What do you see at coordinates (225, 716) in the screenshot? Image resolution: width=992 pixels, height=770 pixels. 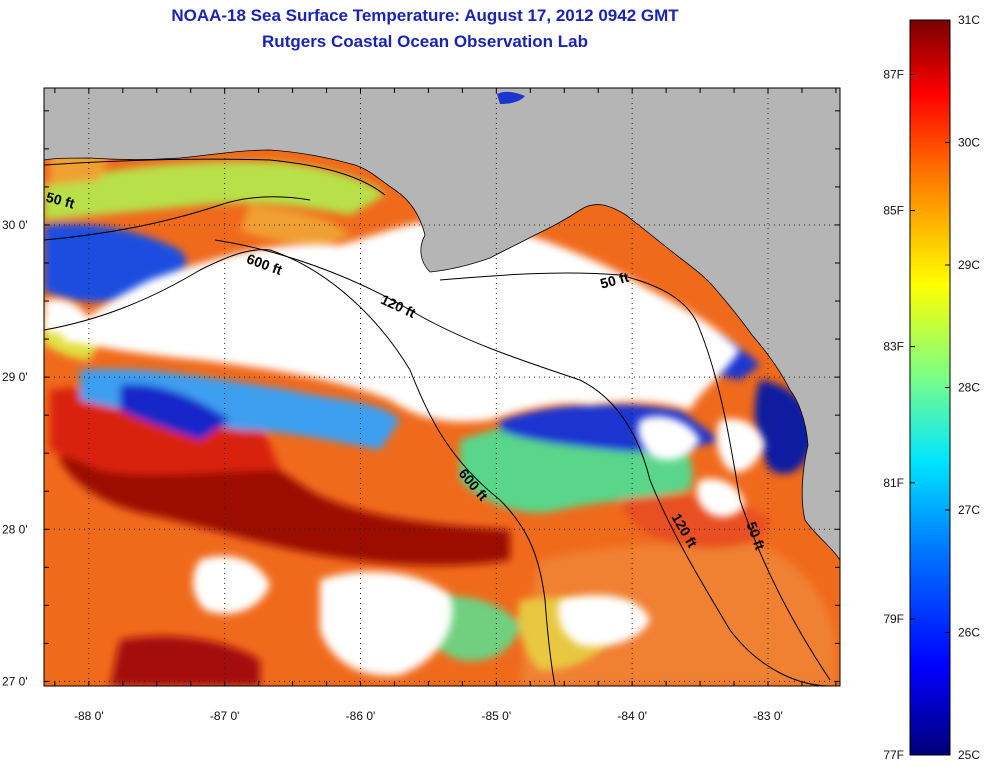 I see `x-tick-label: -87 0'` at bounding box center [225, 716].